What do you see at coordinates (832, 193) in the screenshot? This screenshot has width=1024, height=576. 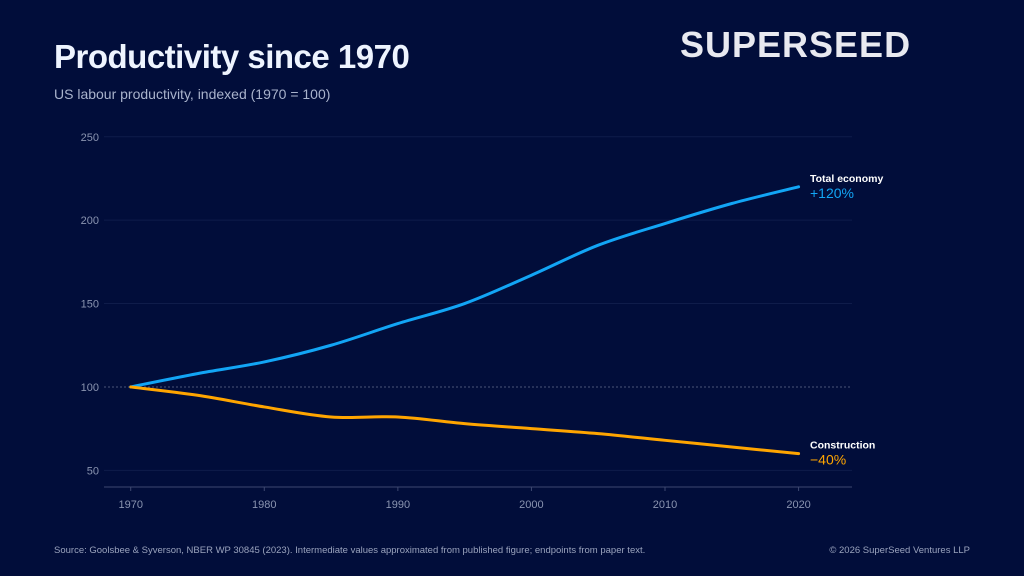 I see `series-change-total-economy: +120%` at bounding box center [832, 193].